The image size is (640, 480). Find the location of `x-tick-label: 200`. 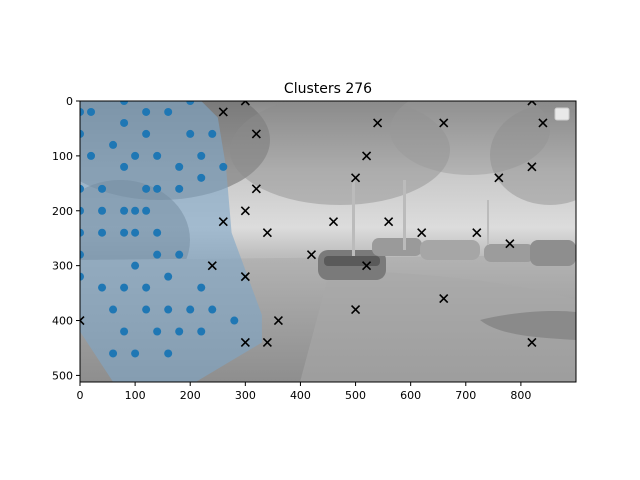

x-tick-label: 200 is located at coordinates (190, 395).